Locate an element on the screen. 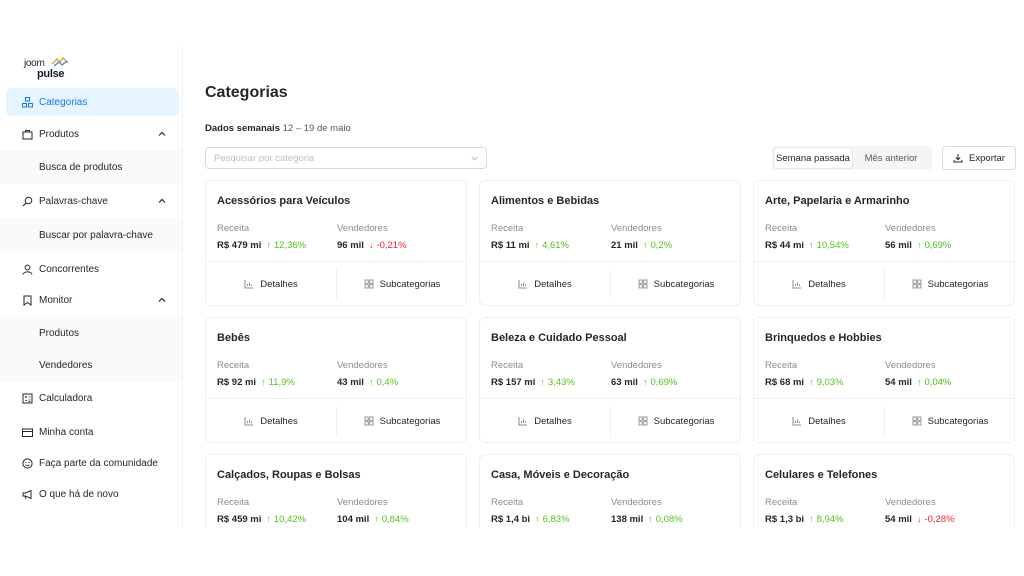  smile-icon is located at coordinates (27, 463).